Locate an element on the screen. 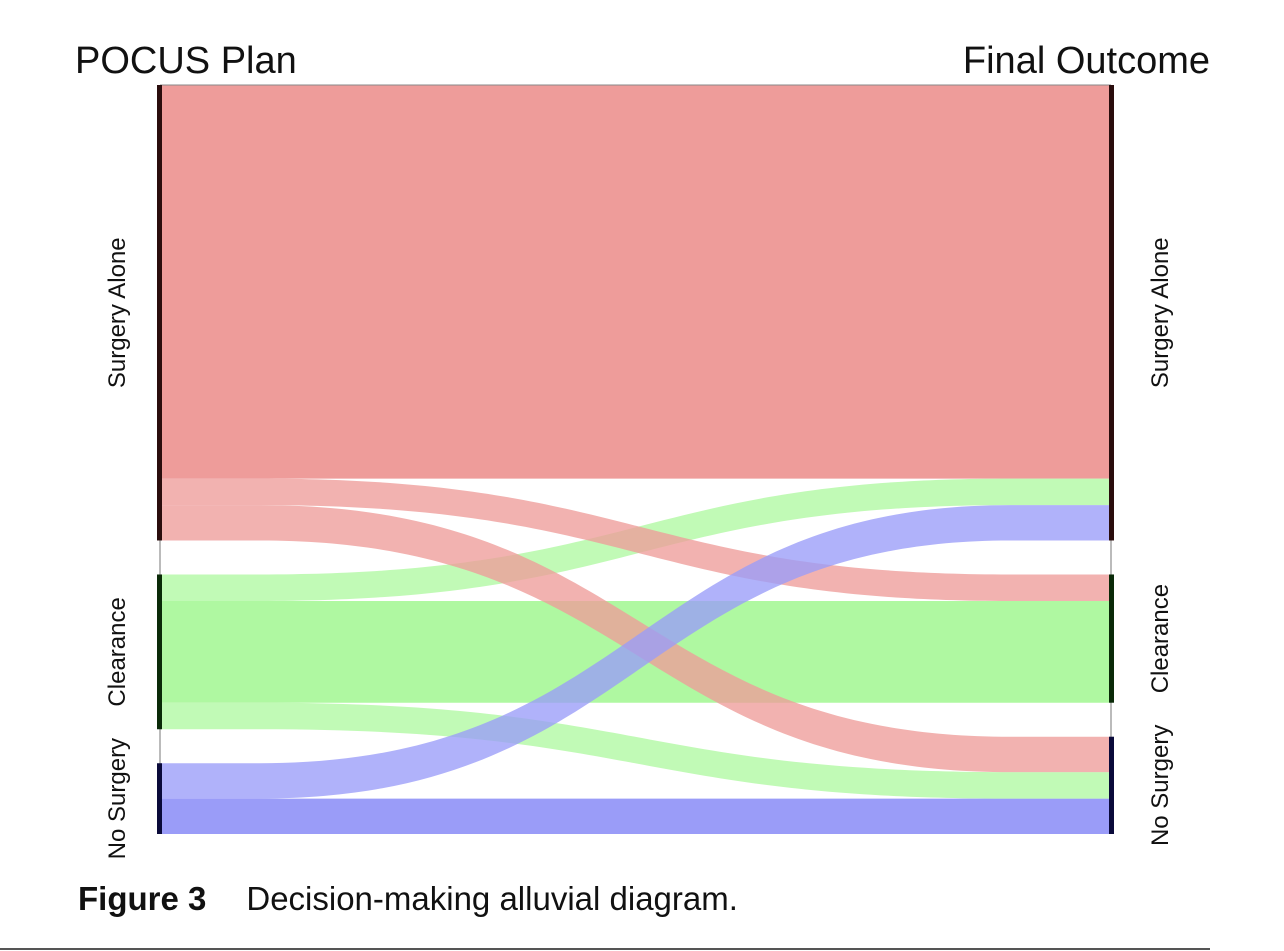  right-node-bar-clearance is located at coordinates (1111, 638).